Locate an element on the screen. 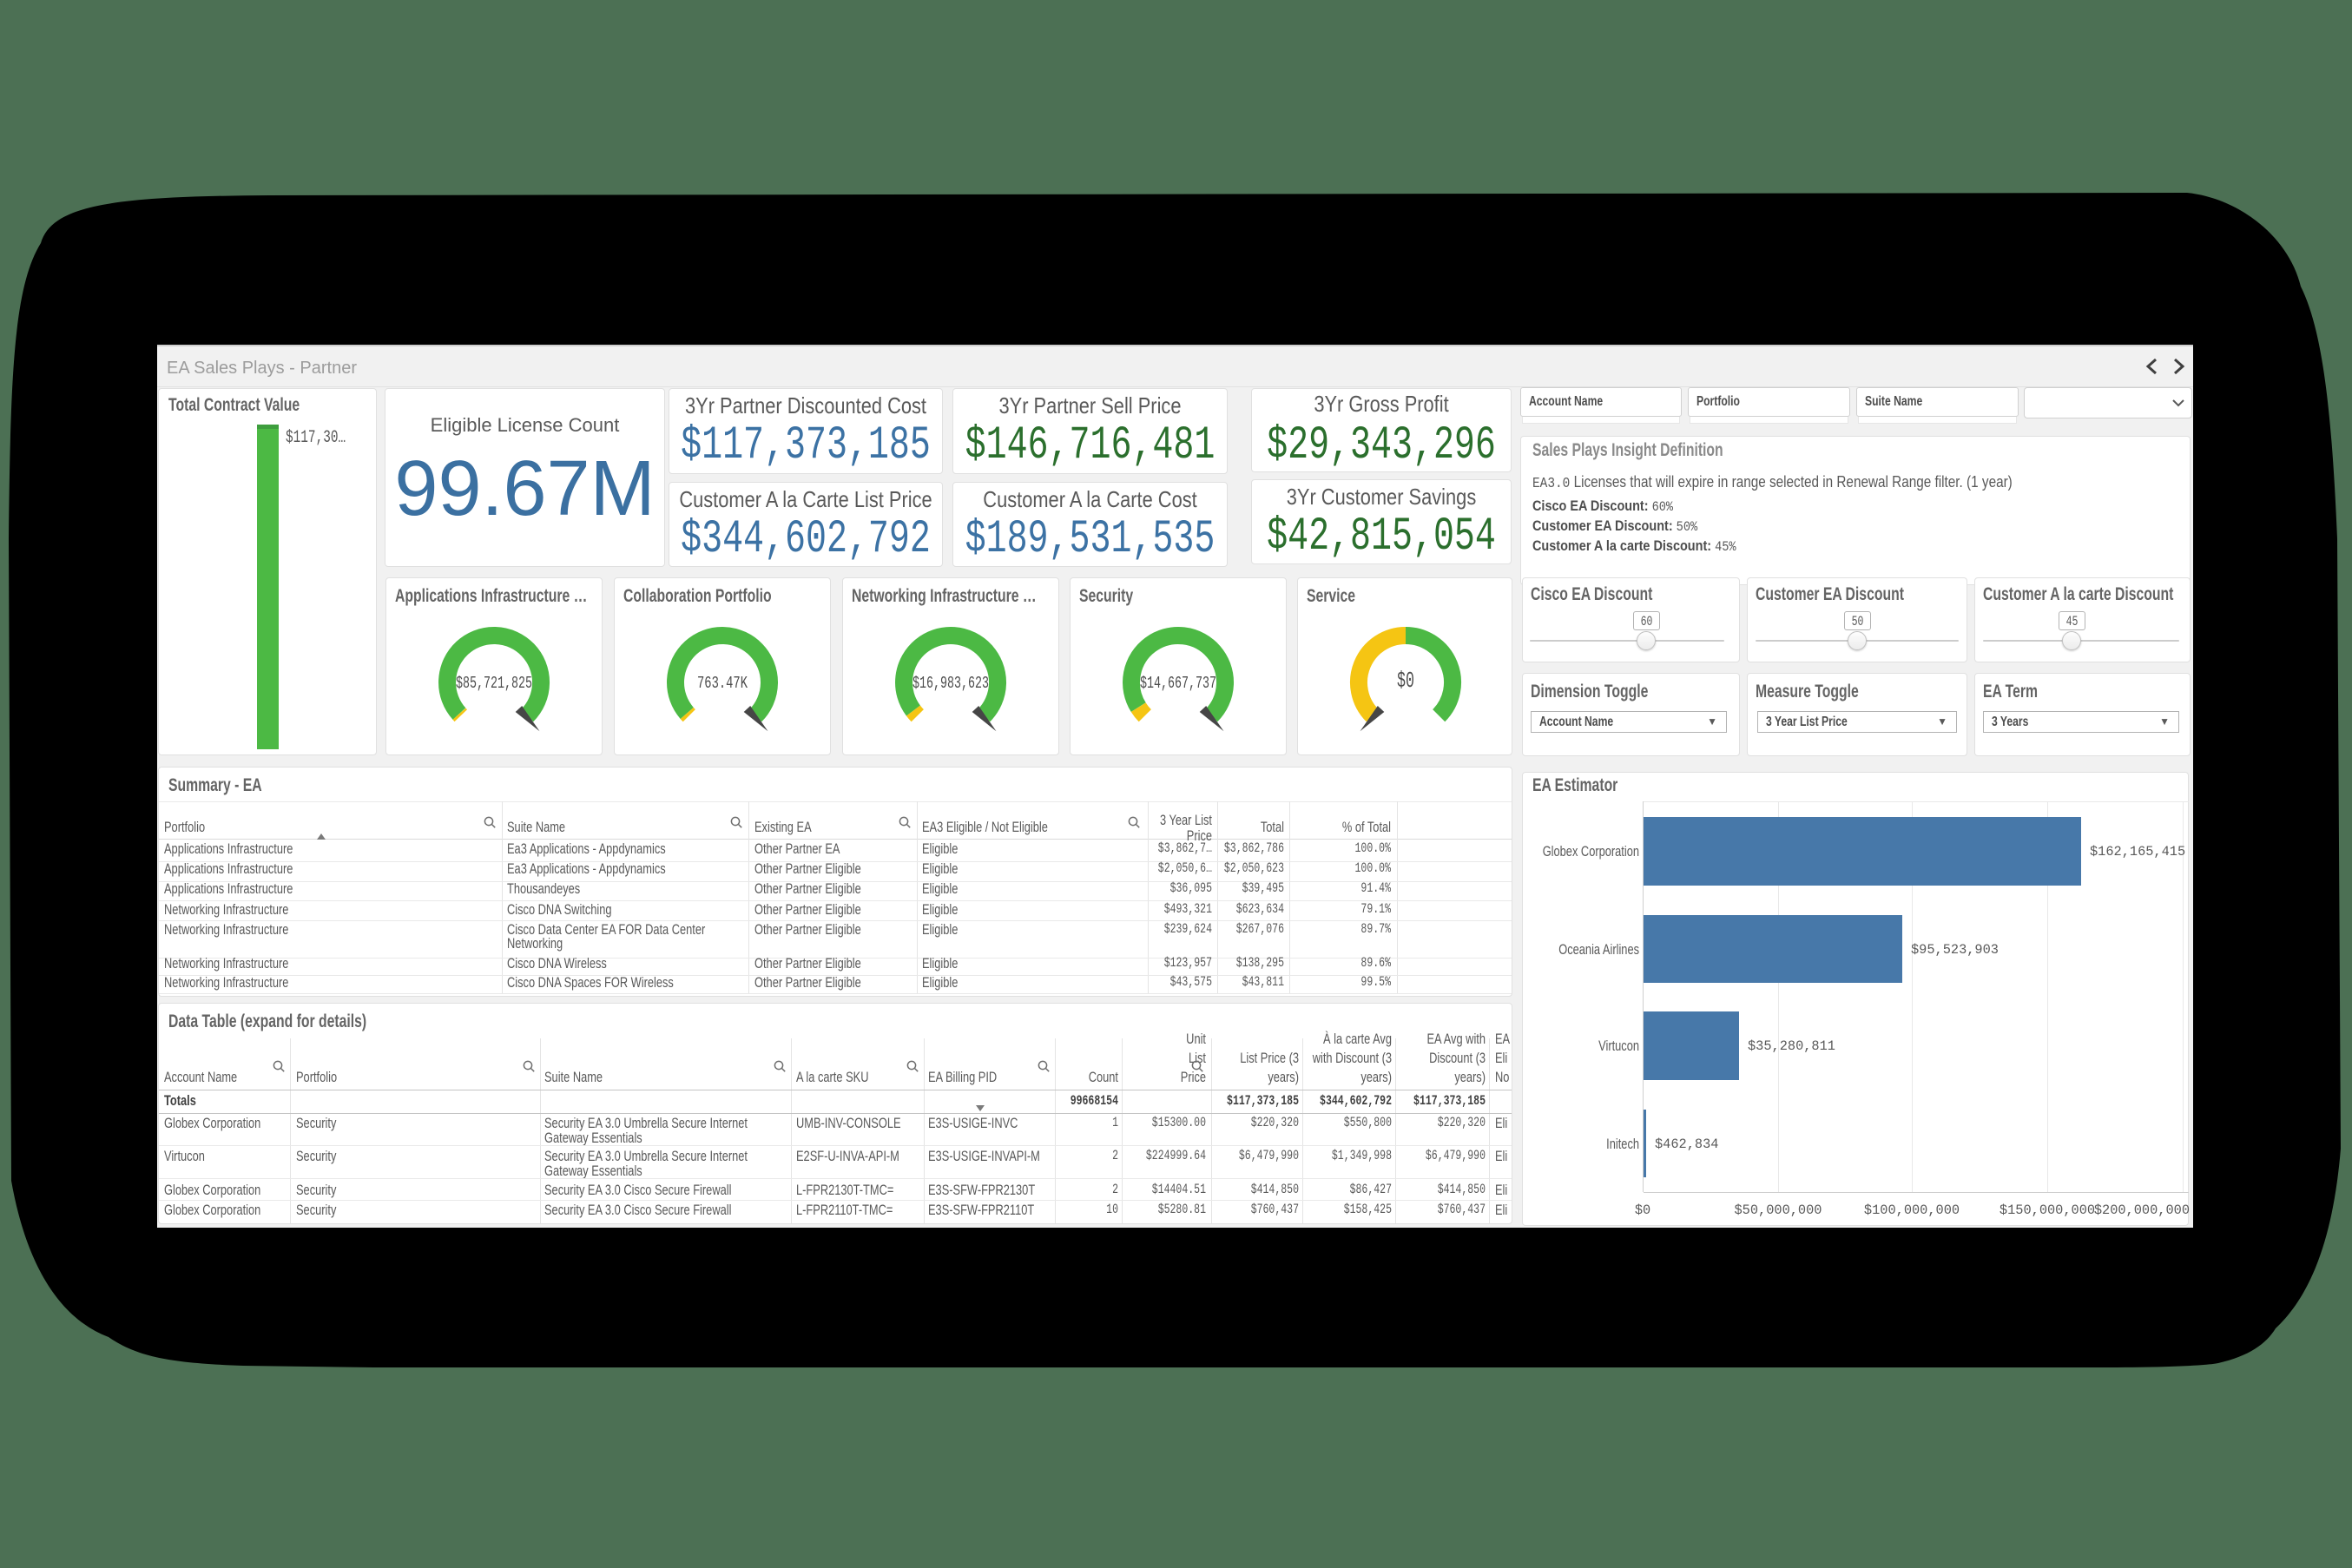 The width and height of the screenshot is (2352, 1568). svg-text: $14,667,737 is located at coordinates (1178, 683).